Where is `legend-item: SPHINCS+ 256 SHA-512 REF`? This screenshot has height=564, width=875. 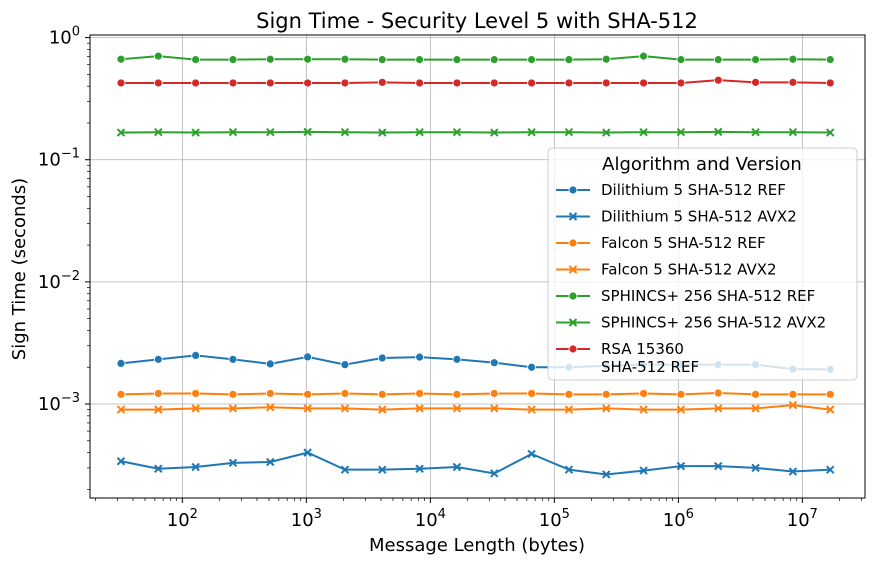 legend-item: SPHINCS+ 256 SHA-512 REF is located at coordinates (685, 296).